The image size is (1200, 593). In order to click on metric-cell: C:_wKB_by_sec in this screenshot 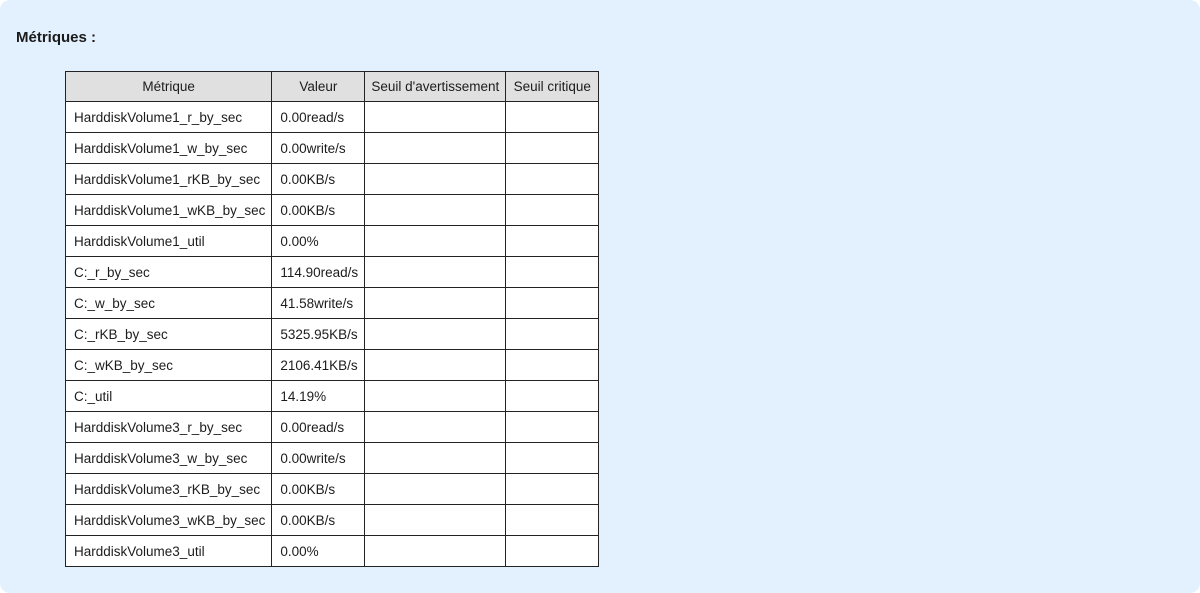, I will do `click(168, 365)`.